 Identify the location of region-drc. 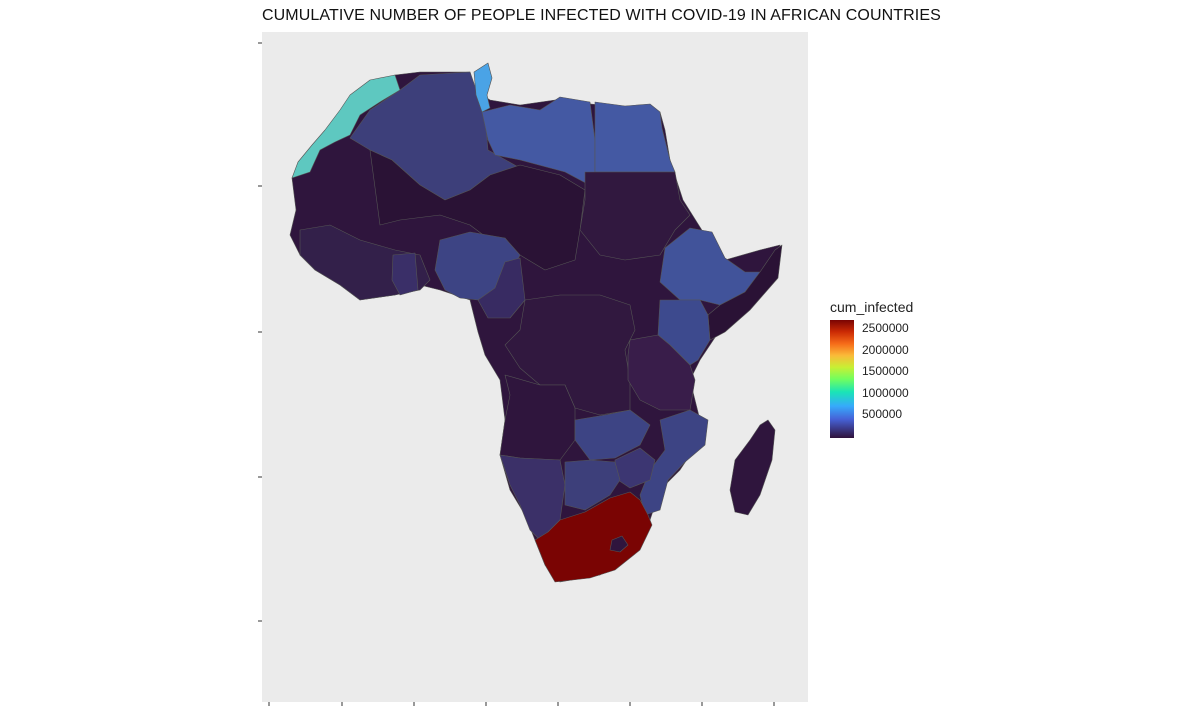
(570, 355).